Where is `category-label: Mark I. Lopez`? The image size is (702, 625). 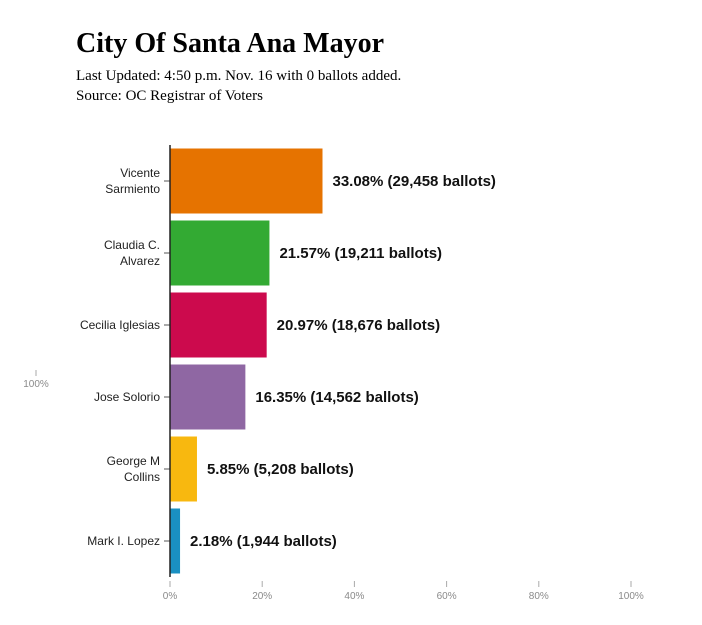
category-label: Mark I. Lopez is located at coordinates (123, 541).